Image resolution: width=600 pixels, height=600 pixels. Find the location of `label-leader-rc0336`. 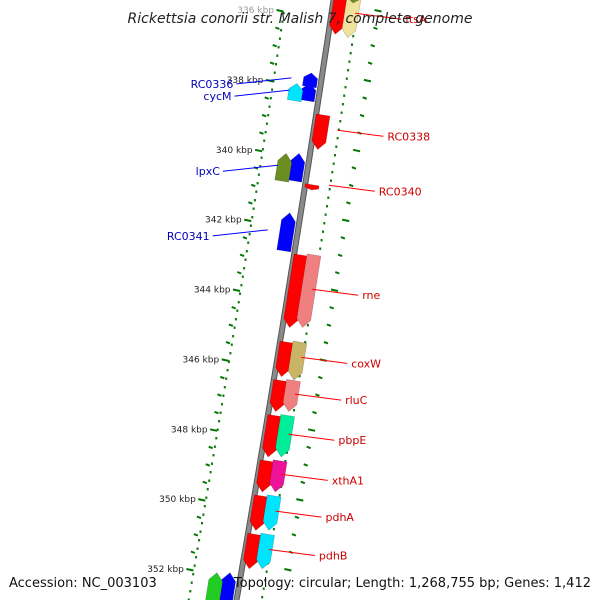

label-leader-rc0336 is located at coordinates (264, 81).